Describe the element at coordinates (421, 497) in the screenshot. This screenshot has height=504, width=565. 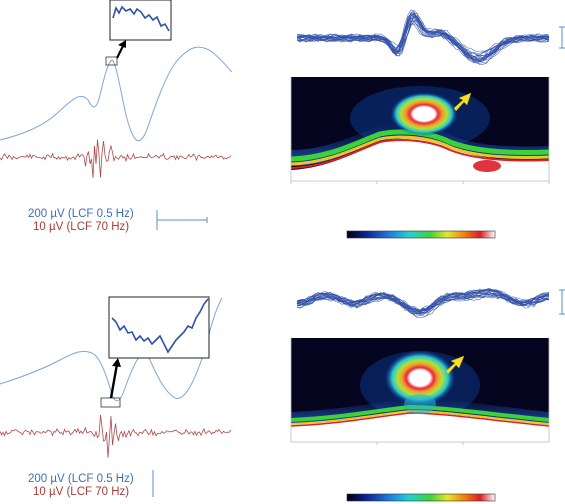
I see `bottom-colorbar` at that location.